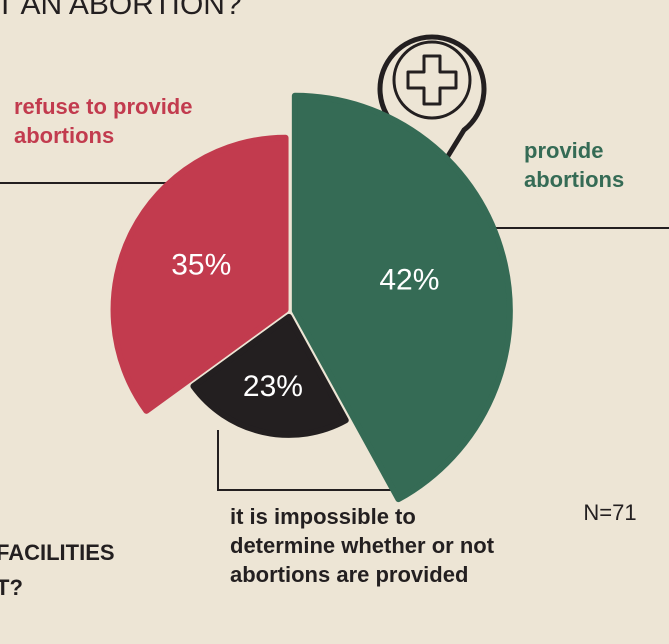 Image resolution: width=669 pixels, height=644 pixels. Describe the element at coordinates (57, 552) in the screenshot. I see `subtitle-line: FACILITIES` at that location.